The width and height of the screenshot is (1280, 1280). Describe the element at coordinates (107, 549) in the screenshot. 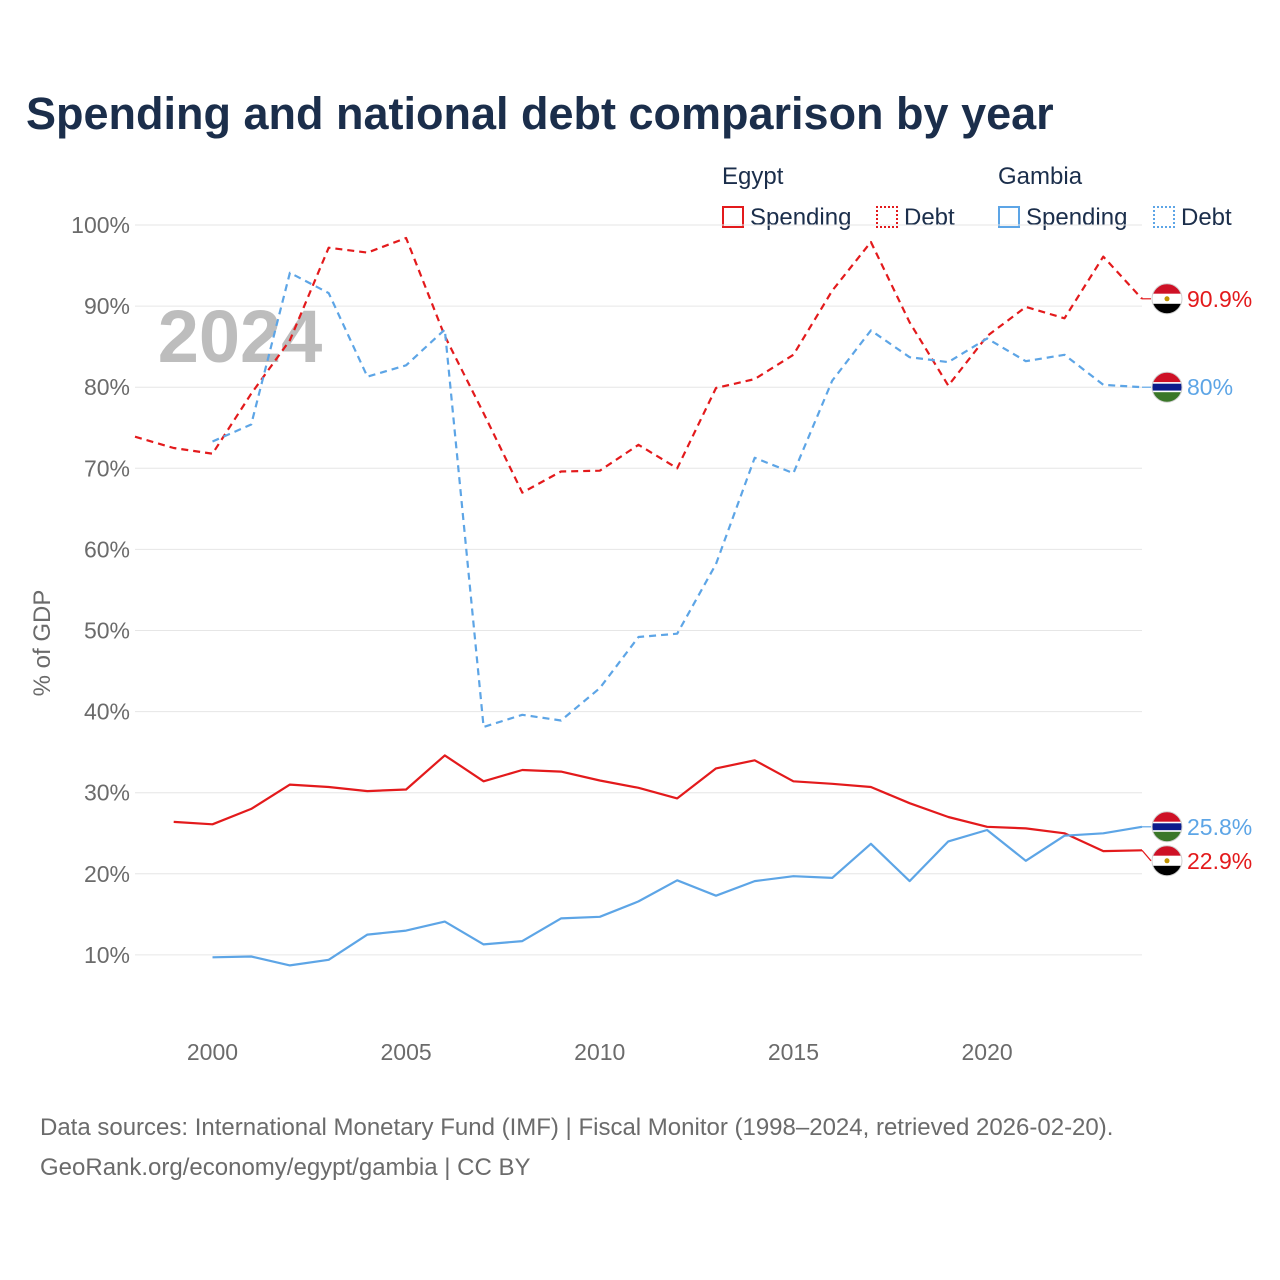

I see `y-tick-label: 60%` at that location.